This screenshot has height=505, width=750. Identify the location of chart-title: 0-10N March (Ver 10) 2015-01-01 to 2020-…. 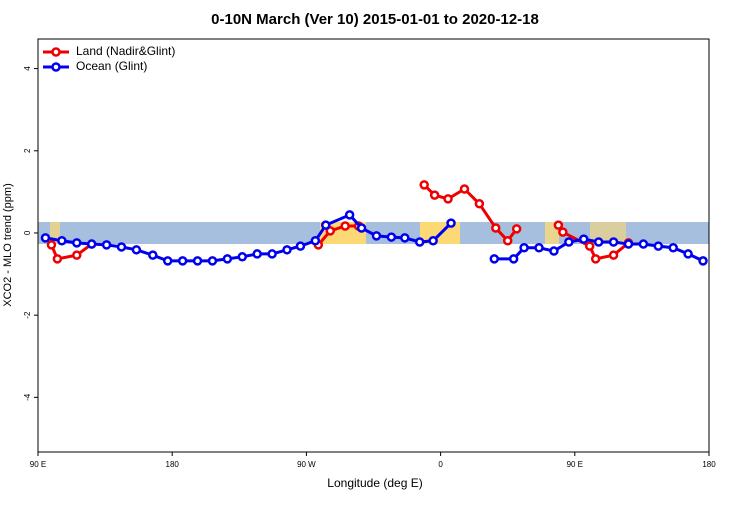
(375, 19).